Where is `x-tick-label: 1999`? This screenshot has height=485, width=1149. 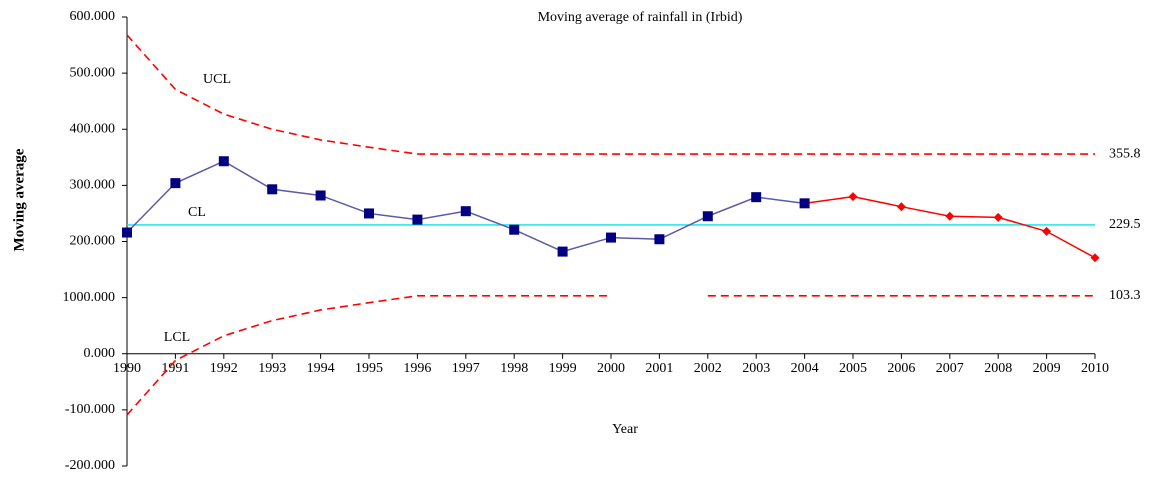
x-tick-label: 1999 is located at coordinates (563, 368).